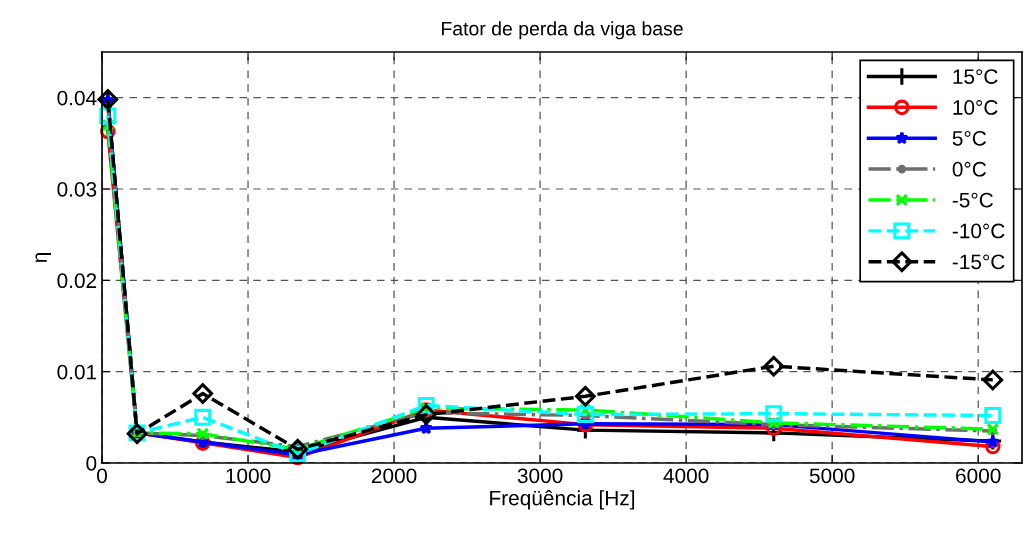 The width and height of the screenshot is (1035, 535). What do you see at coordinates (978, 476) in the screenshot?
I see `x-tick-label: 6000` at bounding box center [978, 476].